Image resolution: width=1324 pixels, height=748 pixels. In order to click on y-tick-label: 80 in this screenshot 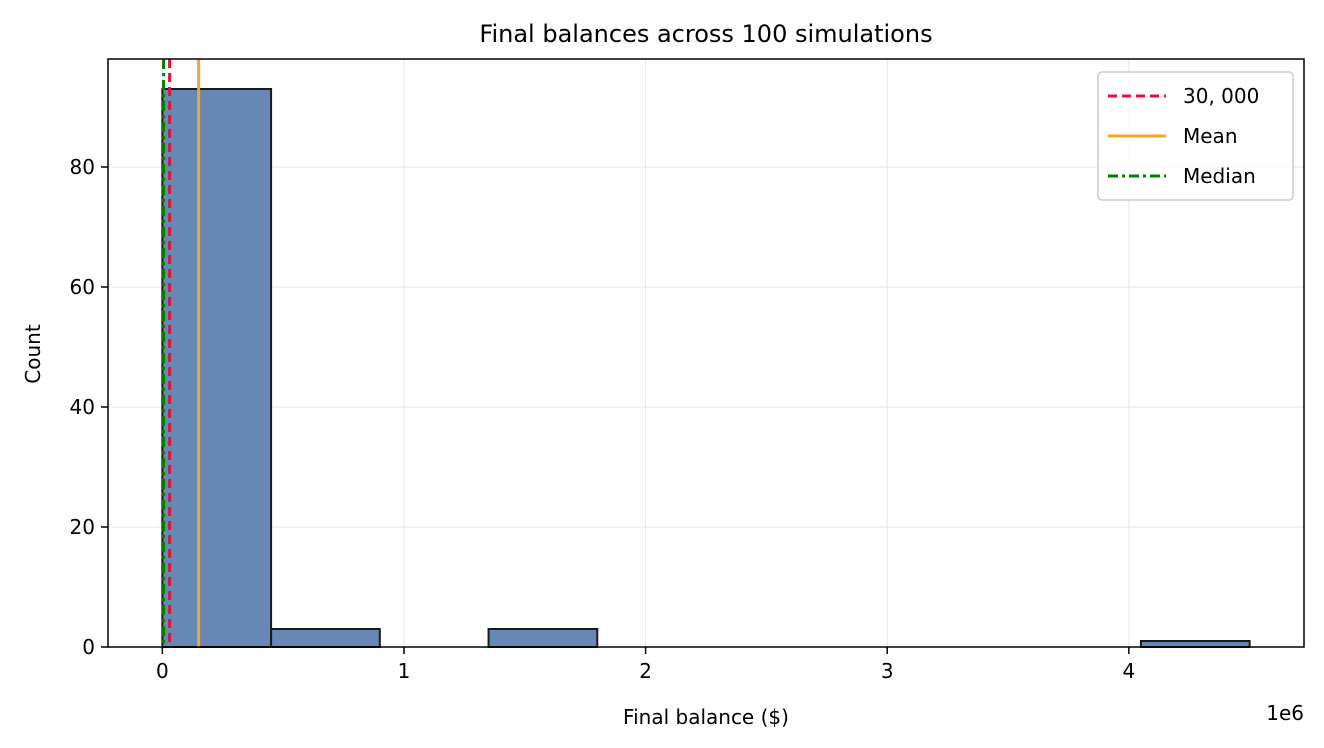, I will do `click(82, 167)`.